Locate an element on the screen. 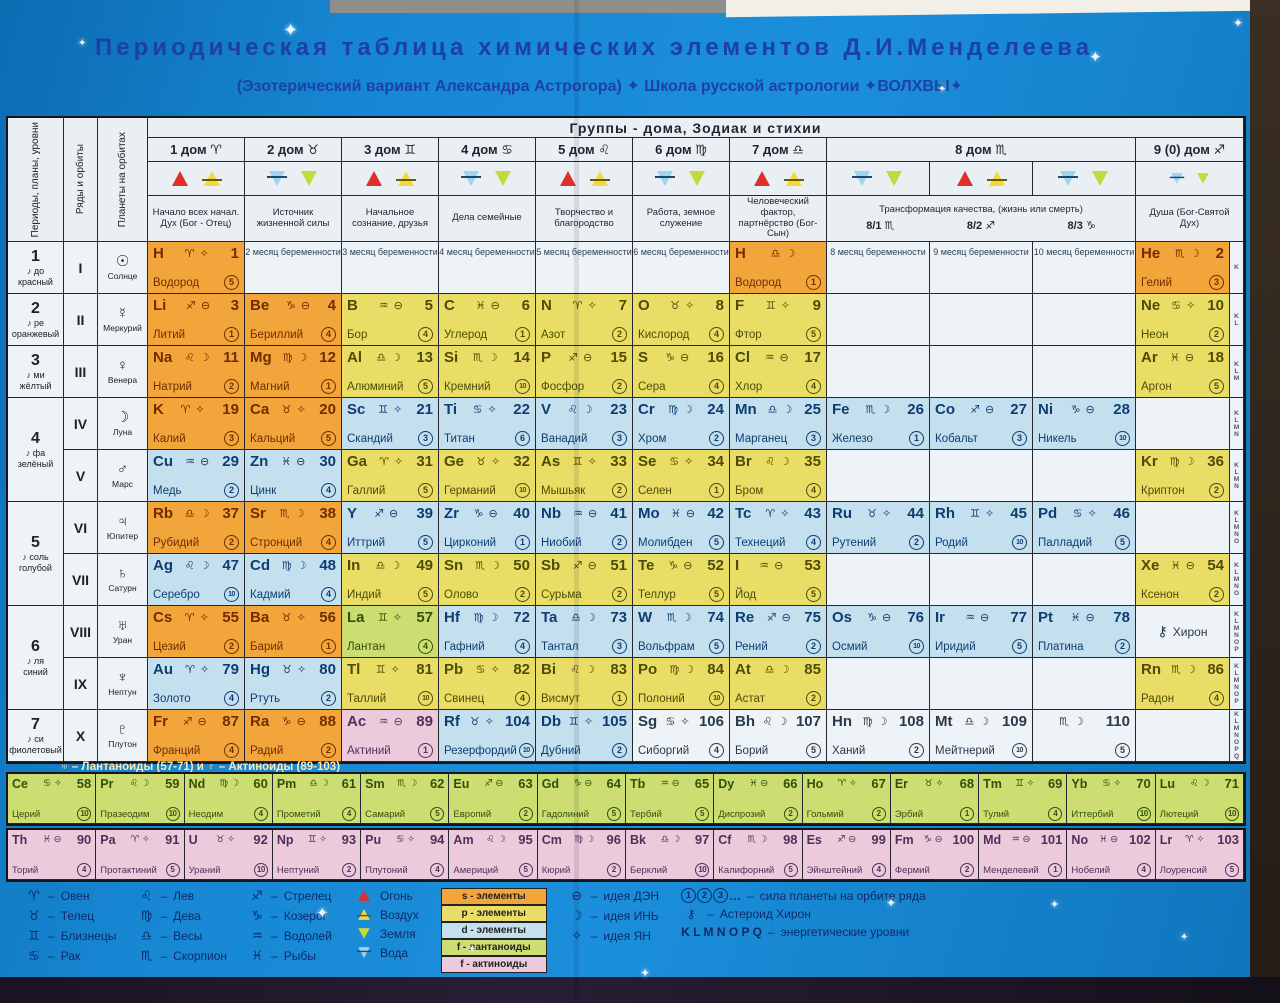  chiron-name: Хирон is located at coordinates (1190, 631).